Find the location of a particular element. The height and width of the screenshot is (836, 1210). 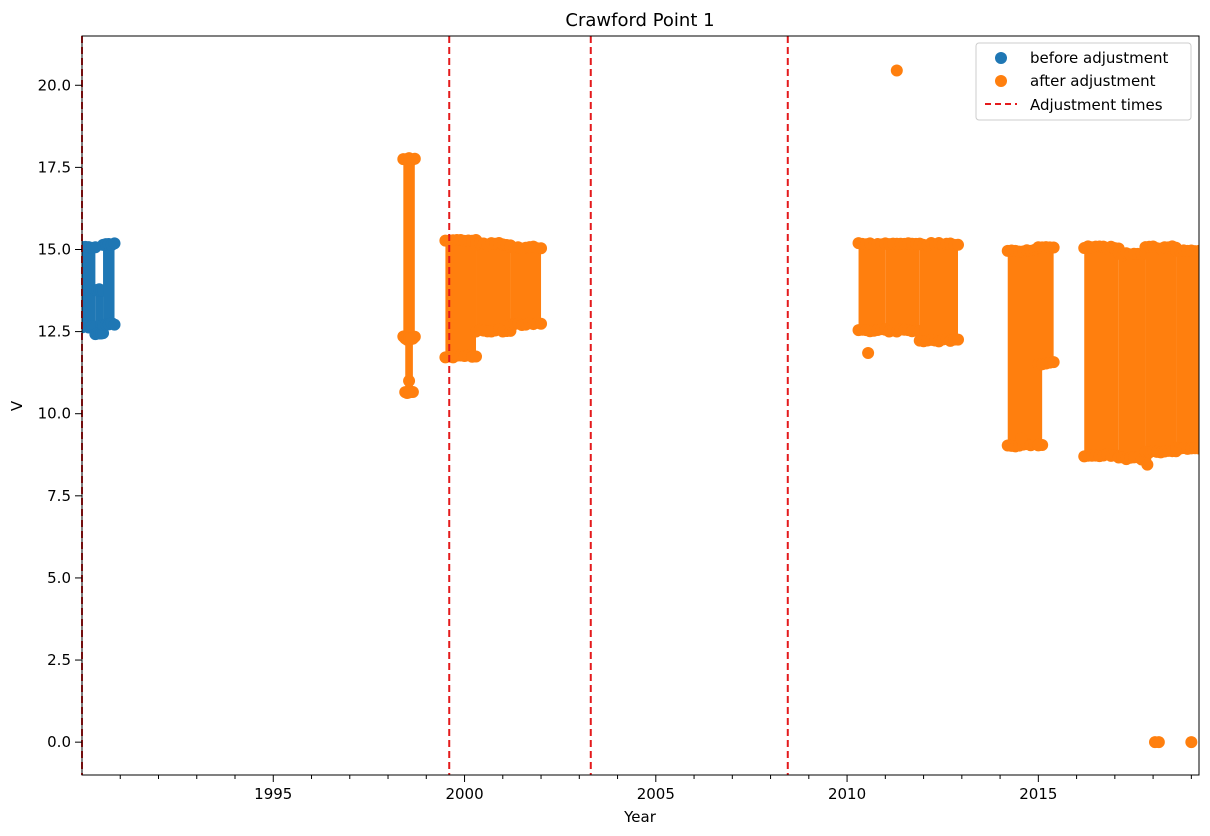

y-tick-label: 2.5 is located at coordinates (59, 660).